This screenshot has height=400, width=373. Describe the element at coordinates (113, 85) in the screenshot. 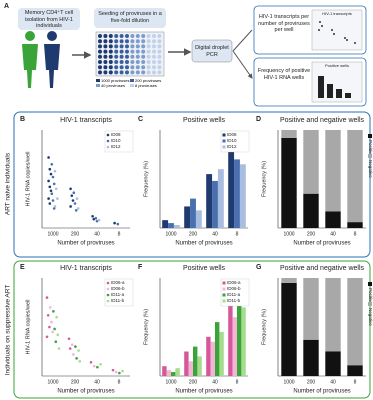

I see `plate-legend-label: 40 proviruses` at that location.